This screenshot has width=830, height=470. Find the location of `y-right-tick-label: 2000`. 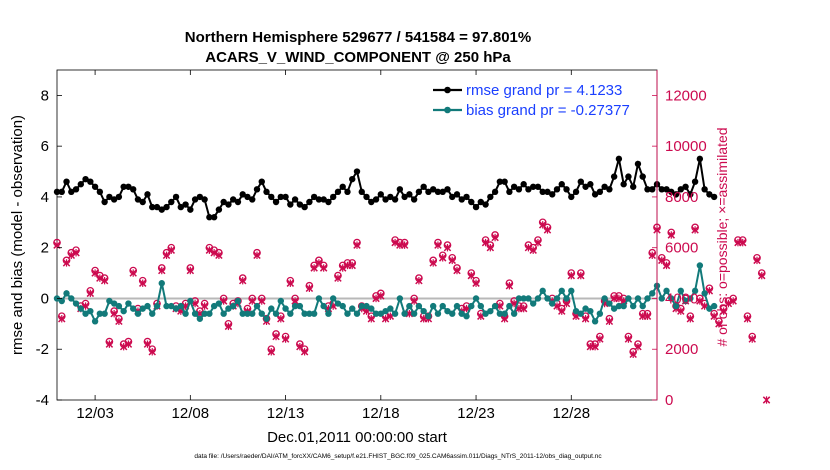

y-right-tick-label: 2000 is located at coordinates (681, 349).